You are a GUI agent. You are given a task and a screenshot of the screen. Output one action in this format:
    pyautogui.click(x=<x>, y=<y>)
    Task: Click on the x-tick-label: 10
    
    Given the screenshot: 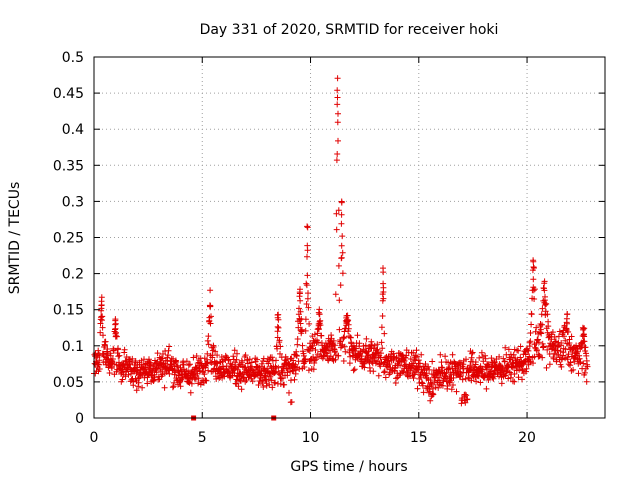 What is the action you would take?
    pyautogui.click(x=311, y=438)
    